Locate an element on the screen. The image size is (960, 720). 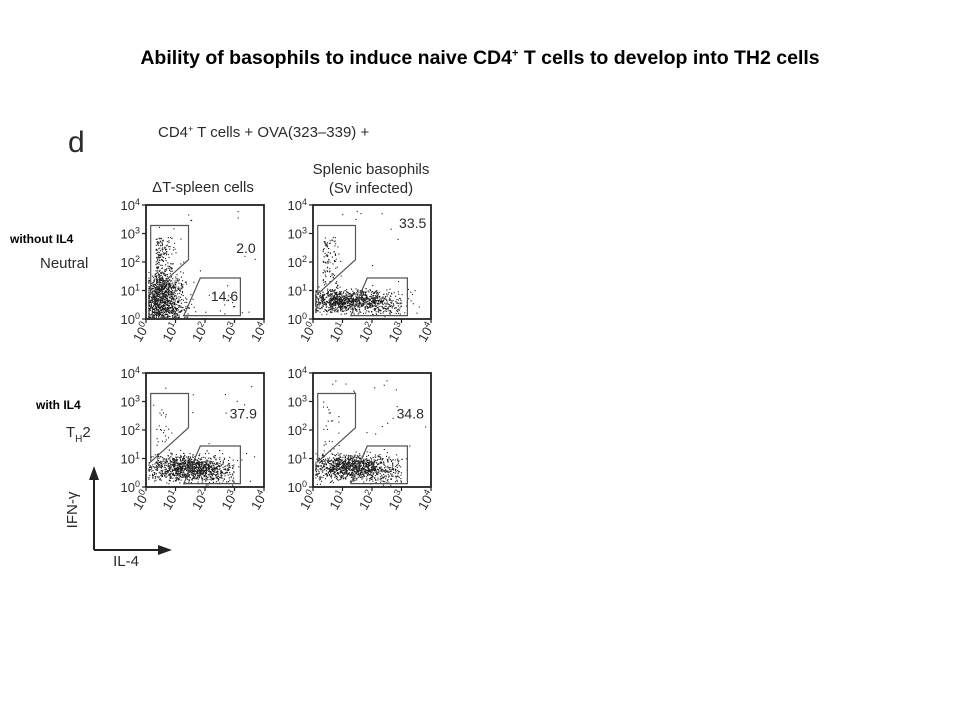
il4-gate is located at coordinates (211, 297).